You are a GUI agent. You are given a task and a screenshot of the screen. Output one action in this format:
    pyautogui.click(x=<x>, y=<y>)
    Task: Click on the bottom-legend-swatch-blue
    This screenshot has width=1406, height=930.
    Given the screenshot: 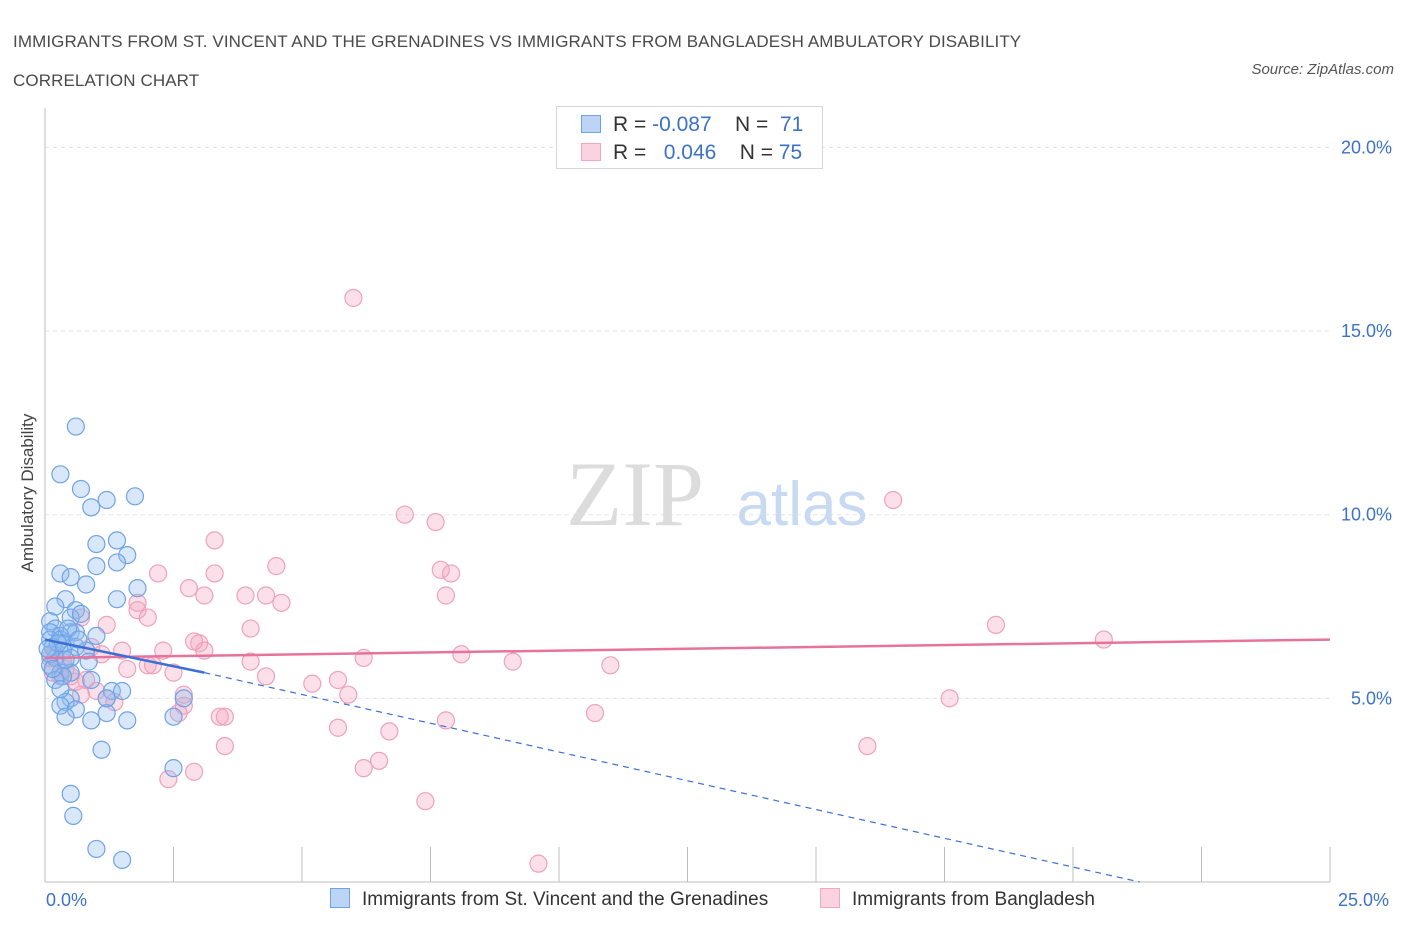 What is the action you would take?
    pyautogui.click(x=340, y=898)
    